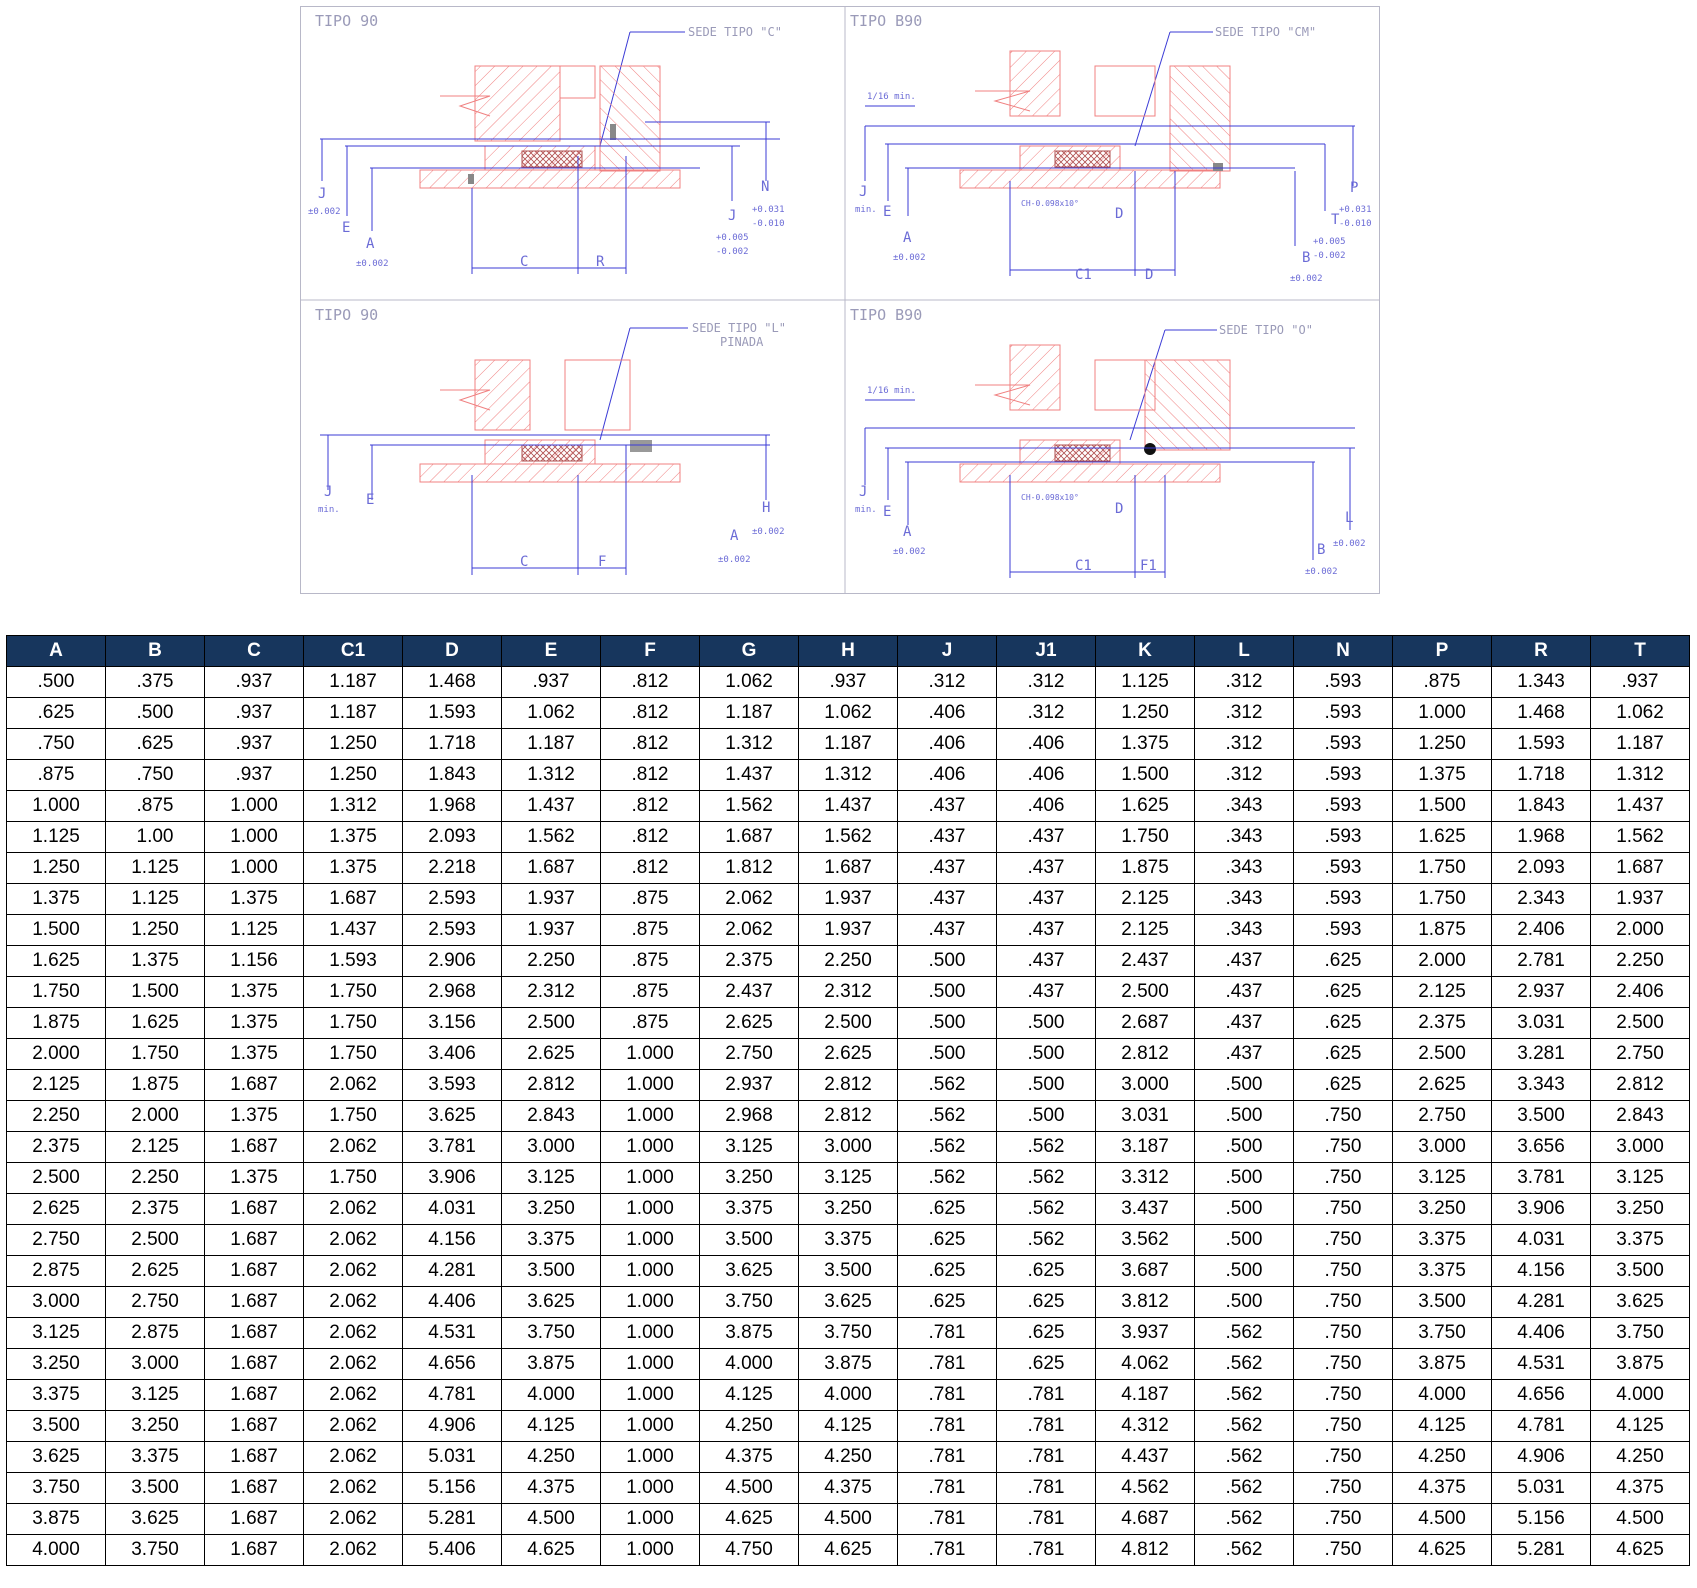 The image size is (1697, 1588). I want to click on table-cell: 1.468, so click(1541, 713).